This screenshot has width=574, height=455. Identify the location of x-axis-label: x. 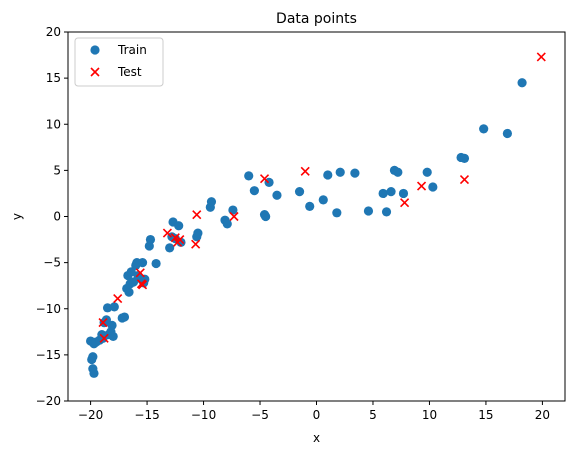
(316, 438).